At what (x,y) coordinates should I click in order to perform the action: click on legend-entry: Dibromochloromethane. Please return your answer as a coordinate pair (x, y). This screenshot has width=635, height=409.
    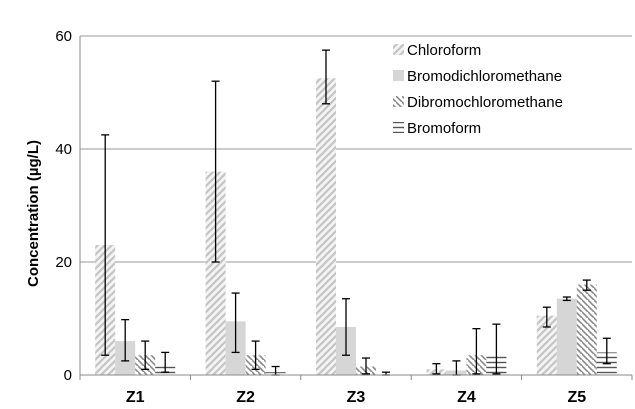
    Looking at the image, I should click on (478, 102).